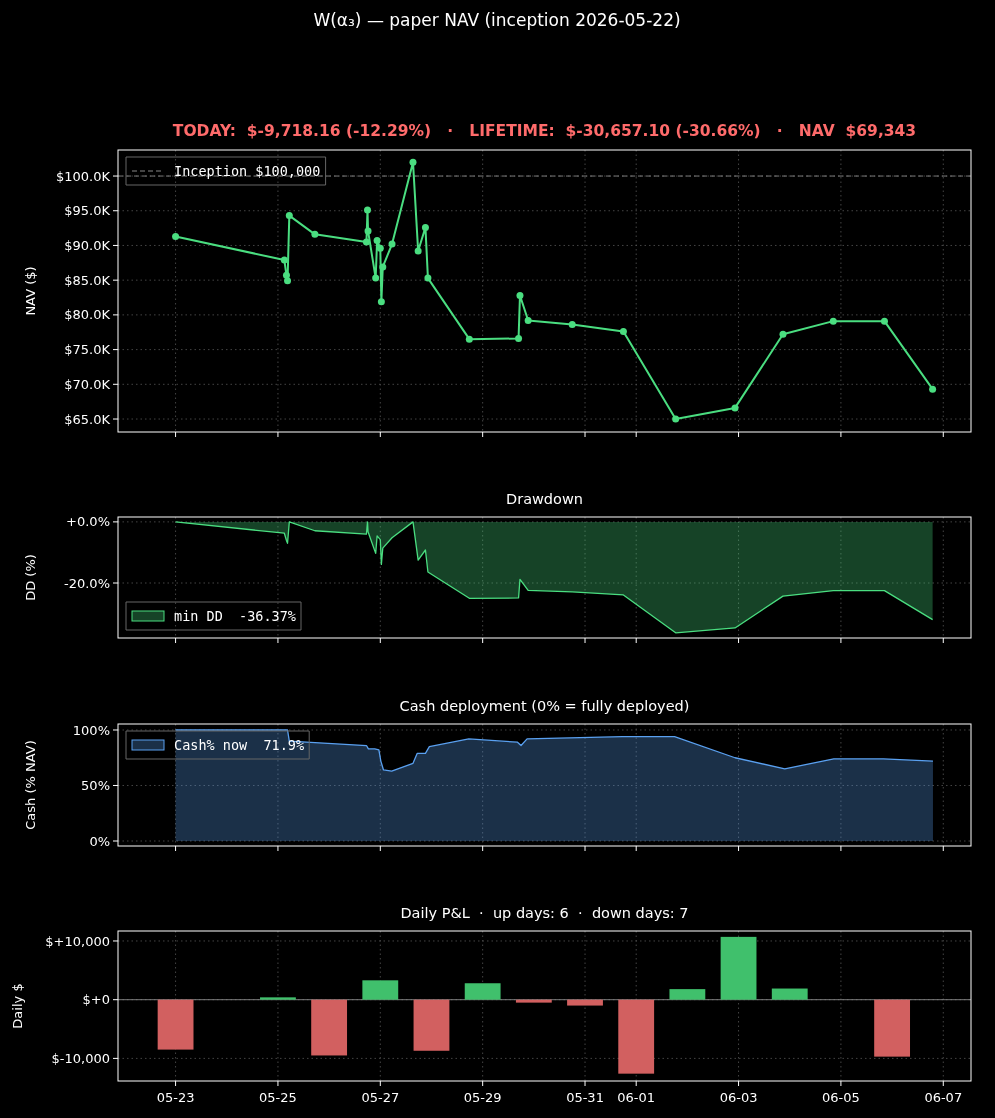 Image resolution: width=995 pixels, height=1118 pixels. I want to click on x-tick-label: 05-29, so click(482, 1097).